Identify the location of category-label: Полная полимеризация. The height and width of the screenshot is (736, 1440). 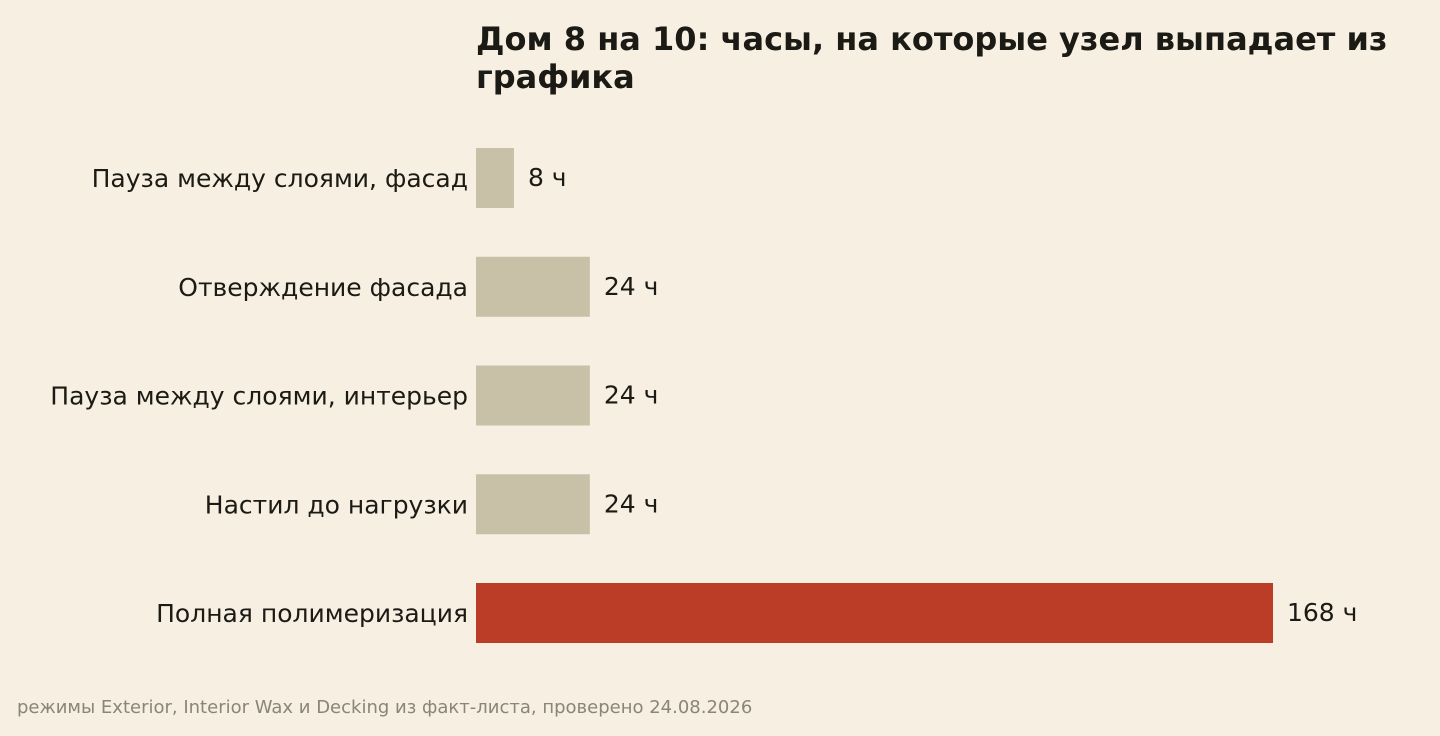
(312, 613).